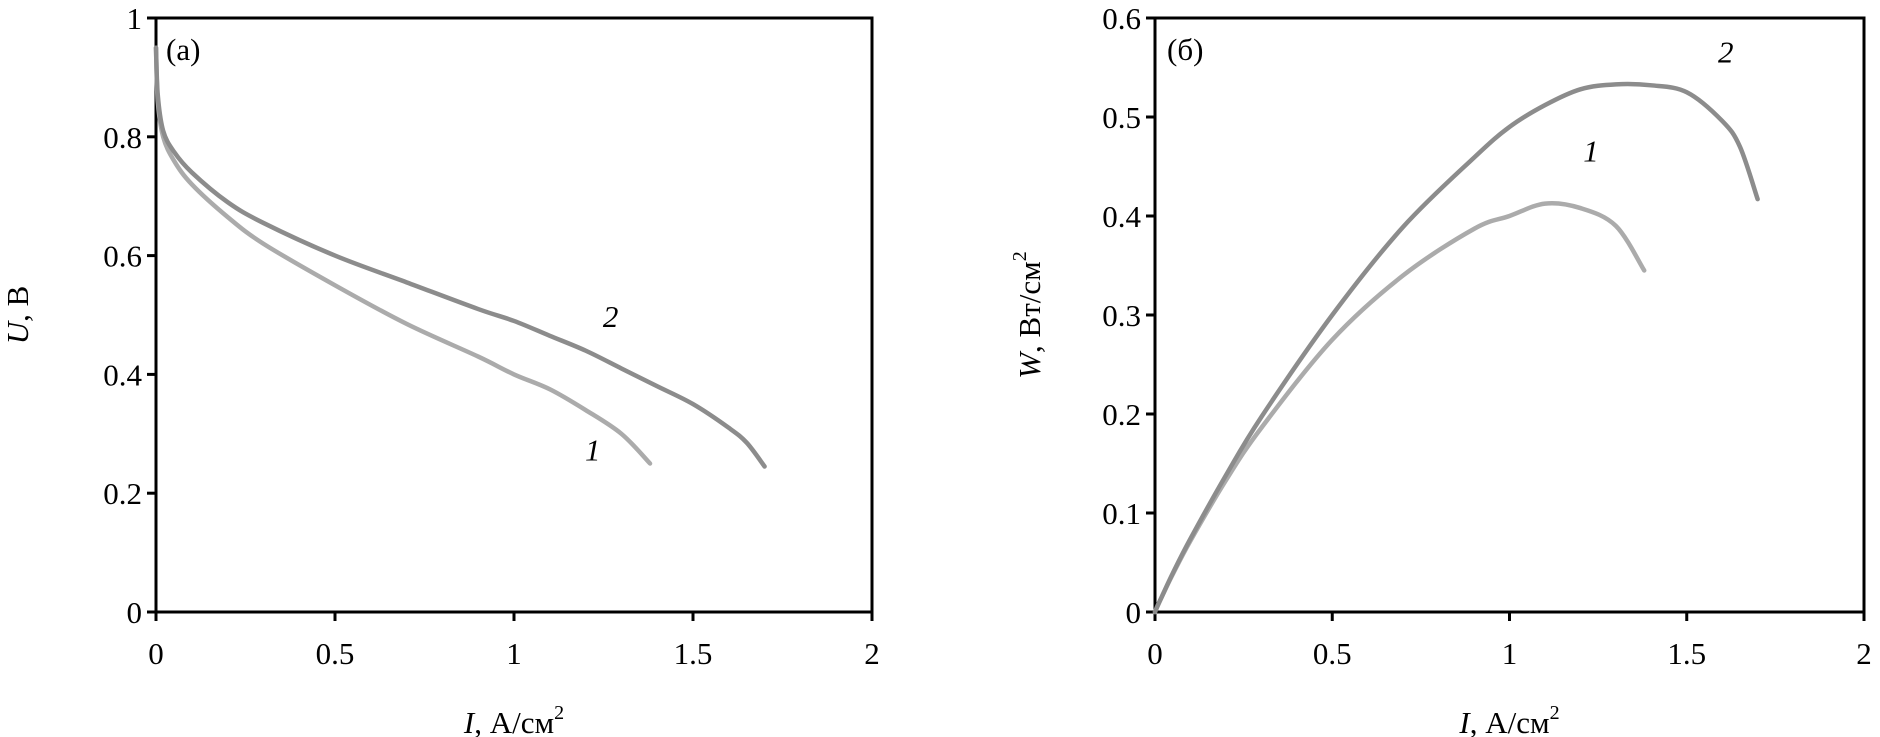  What do you see at coordinates (1121, 315) in the screenshot?
I see `y-tick-label: 0.3` at bounding box center [1121, 315].